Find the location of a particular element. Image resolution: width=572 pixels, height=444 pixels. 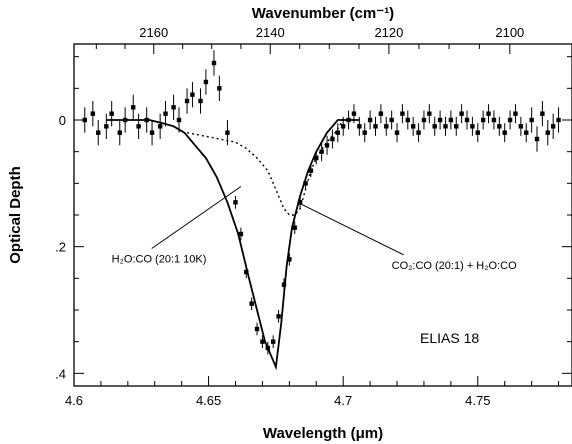

y-axis-title: Optical Depth is located at coordinates (15, 215).